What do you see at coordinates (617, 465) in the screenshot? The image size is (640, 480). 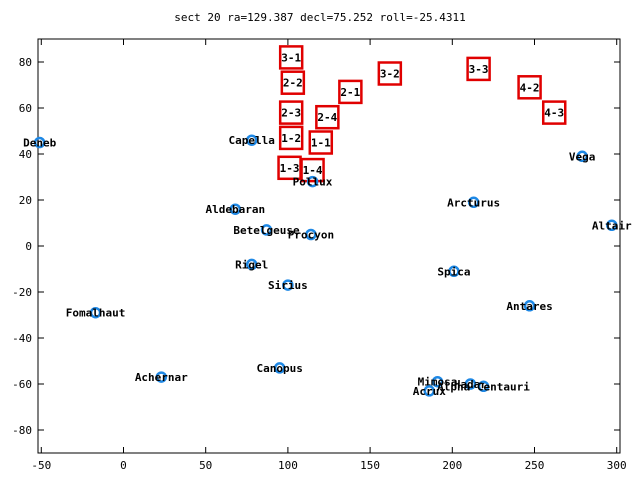 I see `x-tick-label: 300` at bounding box center [617, 465].